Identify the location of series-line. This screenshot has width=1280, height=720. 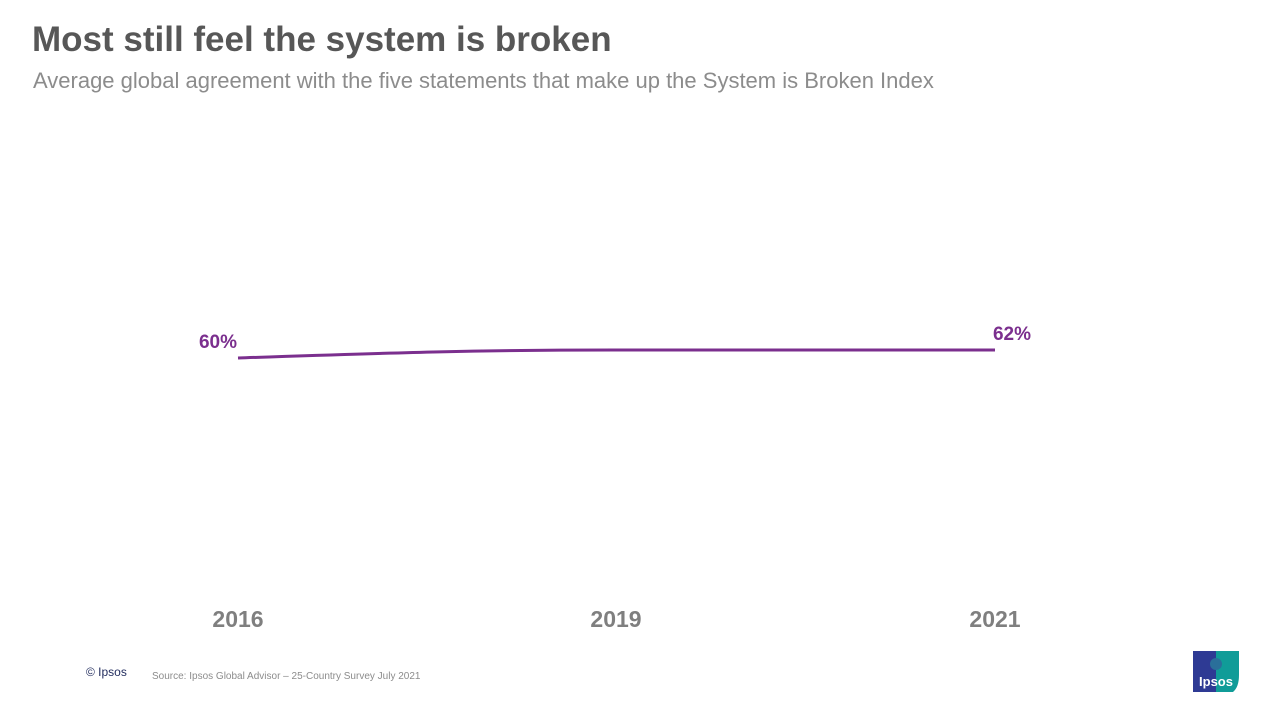
(616, 354).